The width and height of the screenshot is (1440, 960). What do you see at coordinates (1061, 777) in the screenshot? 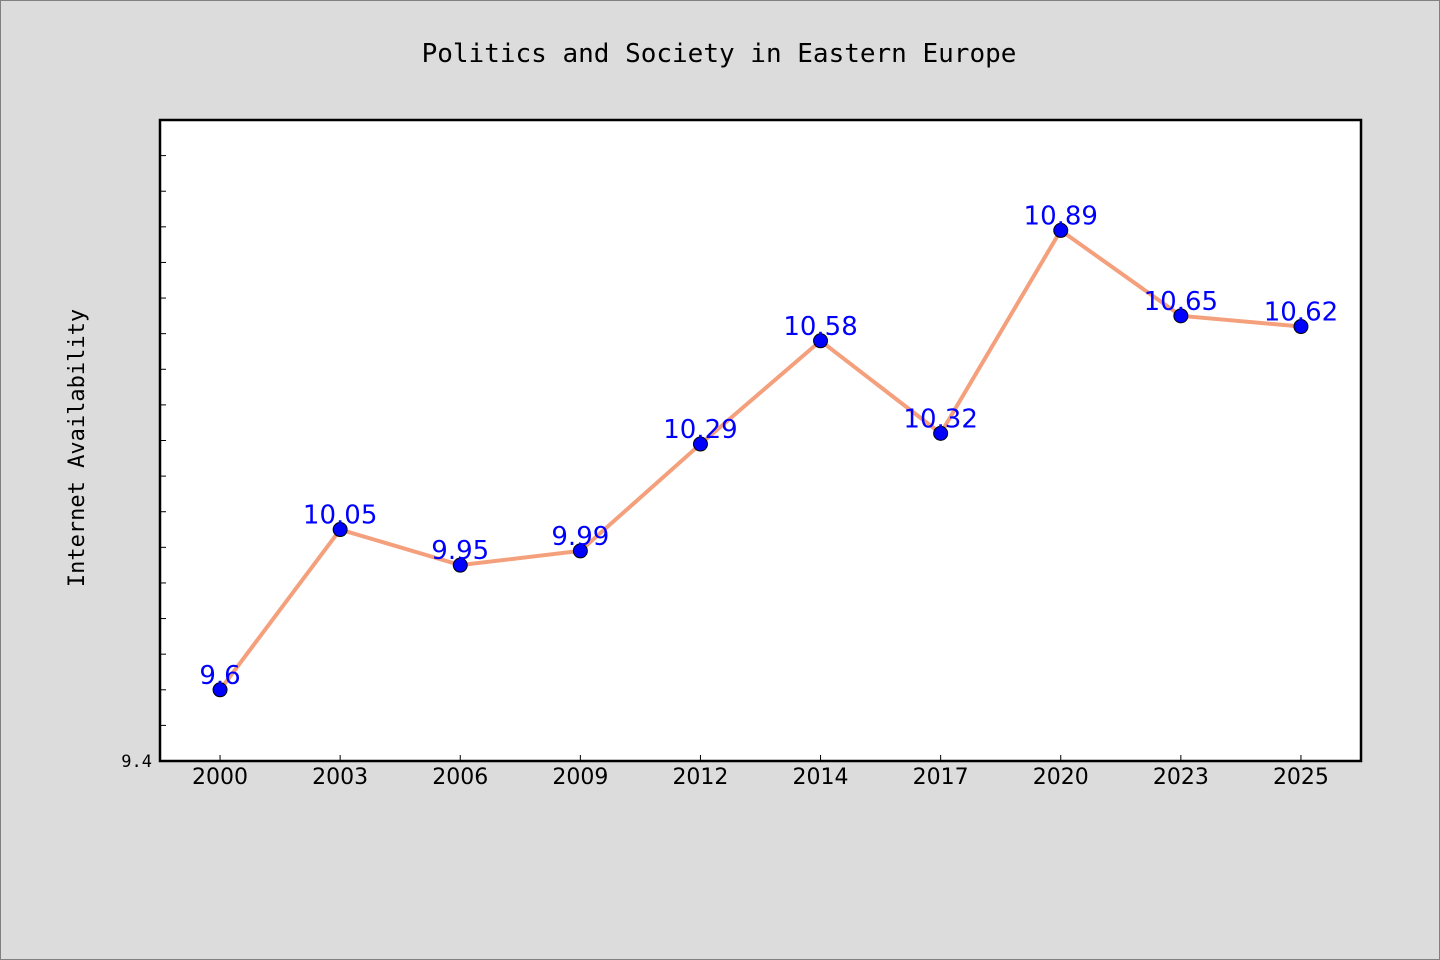
I see `x-tick-label: 2020` at bounding box center [1061, 777].